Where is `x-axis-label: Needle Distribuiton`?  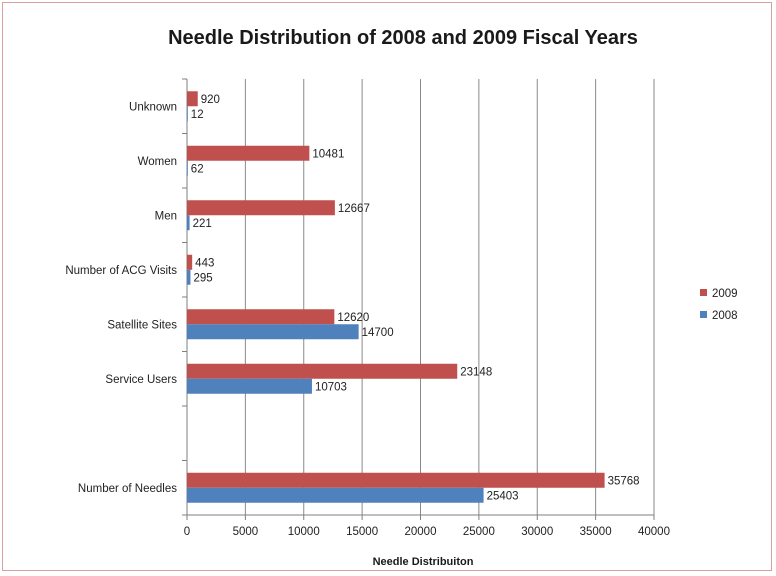 x-axis-label: Needle Distribuiton is located at coordinates (423, 562).